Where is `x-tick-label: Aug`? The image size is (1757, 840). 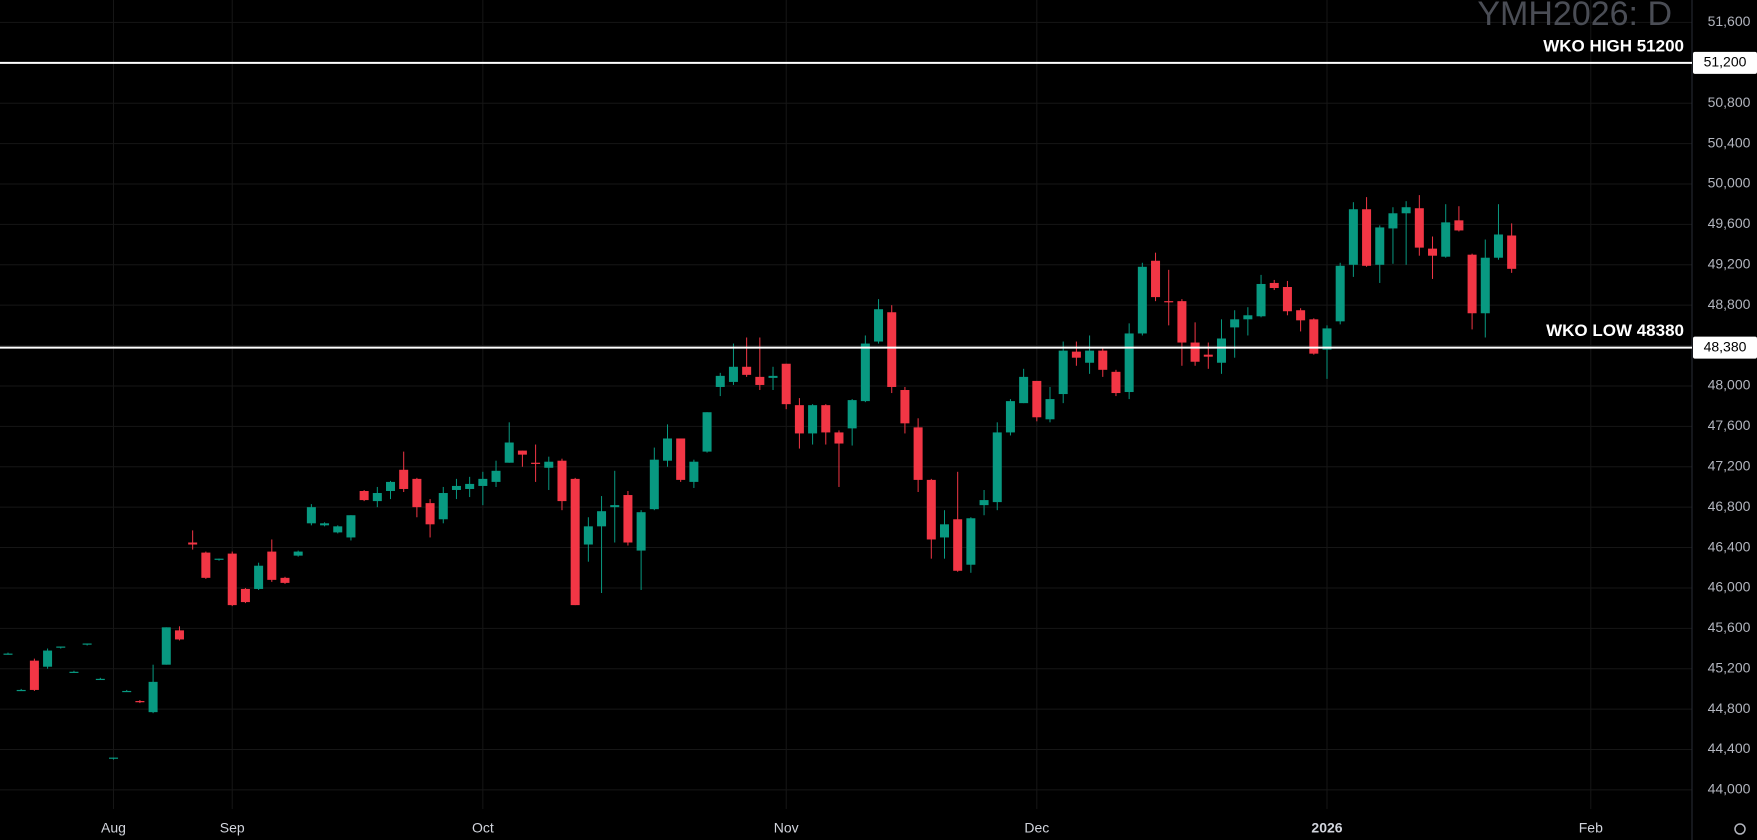 x-tick-label: Aug is located at coordinates (113, 828).